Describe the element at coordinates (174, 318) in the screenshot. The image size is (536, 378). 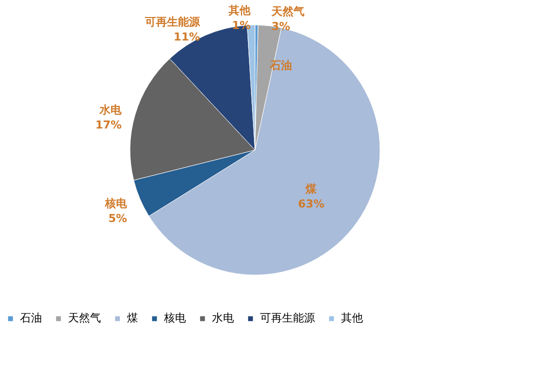
I see `legend-label: 核电` at that location.